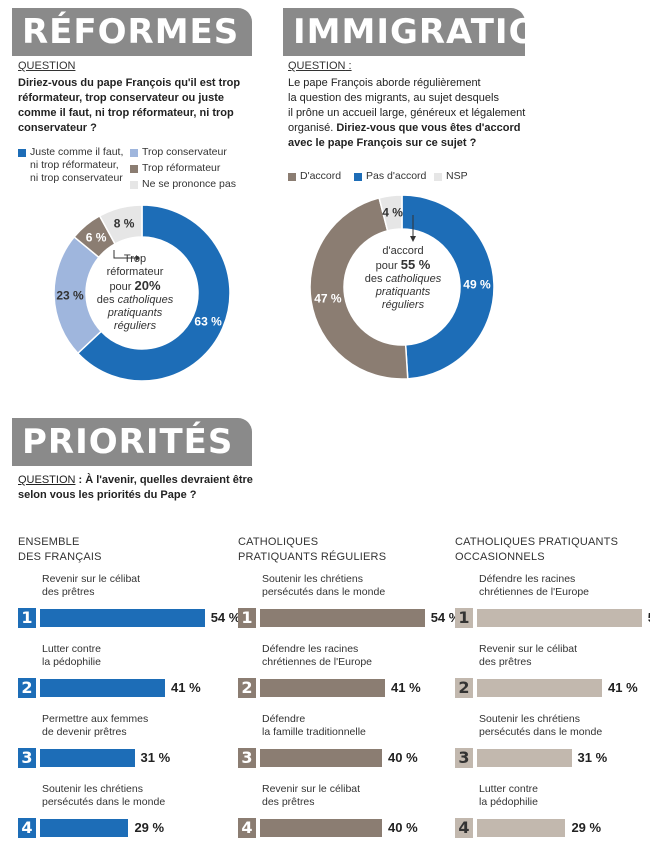 The width and height of the screenshot is (650, 845). Describe the element at coordinates (500, 557) in the screenshot. I see `col-title-line: OCCASIONNELS` at that location.